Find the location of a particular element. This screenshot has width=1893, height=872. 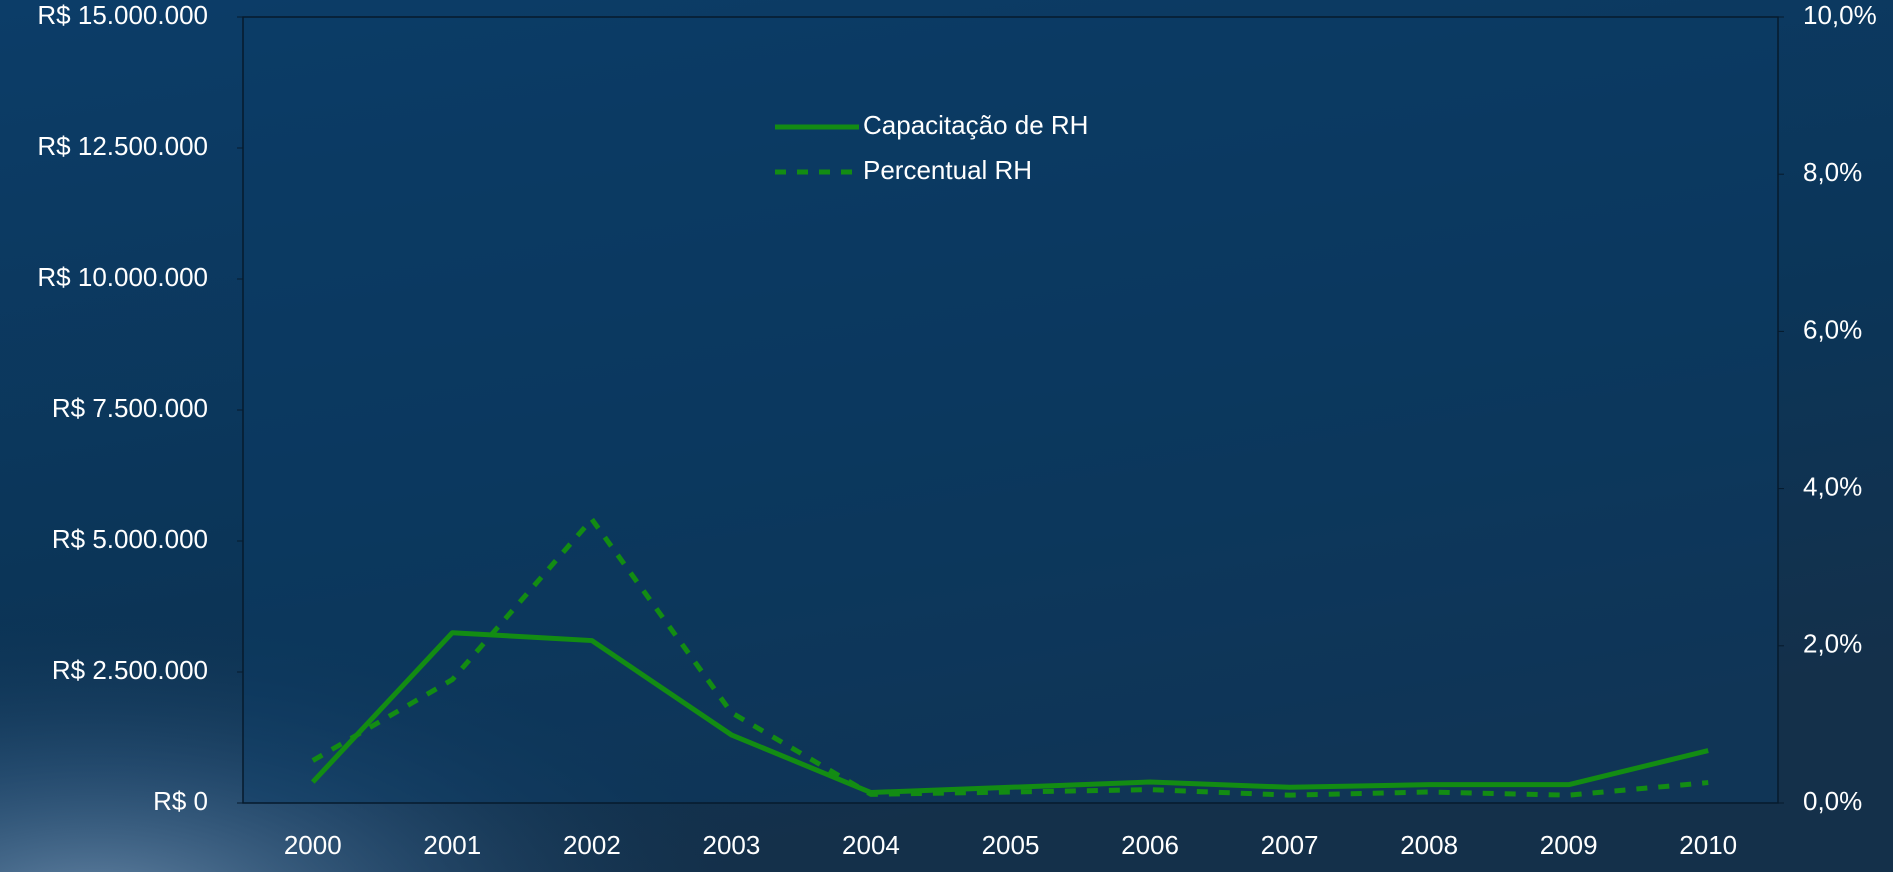

x-tick-label: 2009 is located at coordinates (1569, 845).